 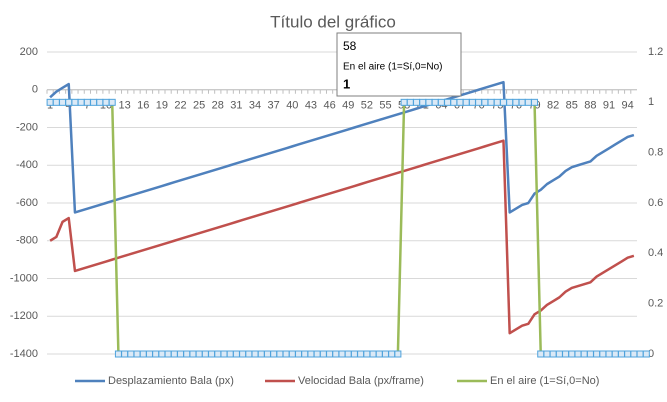 I want to click on x-tick-label: 91, so click(x=609, y=106).